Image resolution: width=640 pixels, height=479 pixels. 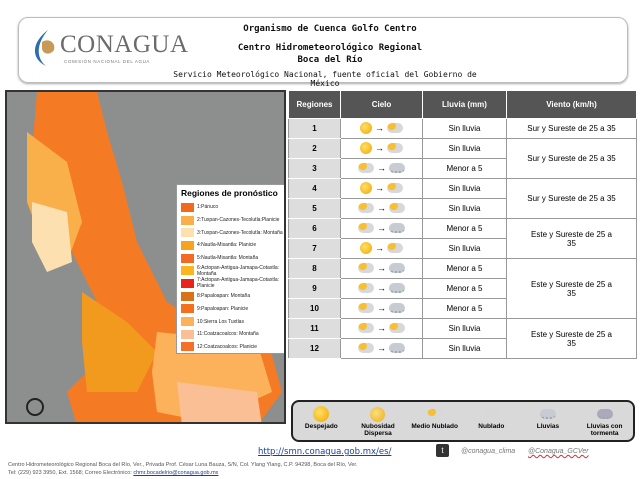 What do you see at coordinates (124, 44) in the screenshot?
I see `logo-text: CONAGUA` at bounding box center [124, 44].